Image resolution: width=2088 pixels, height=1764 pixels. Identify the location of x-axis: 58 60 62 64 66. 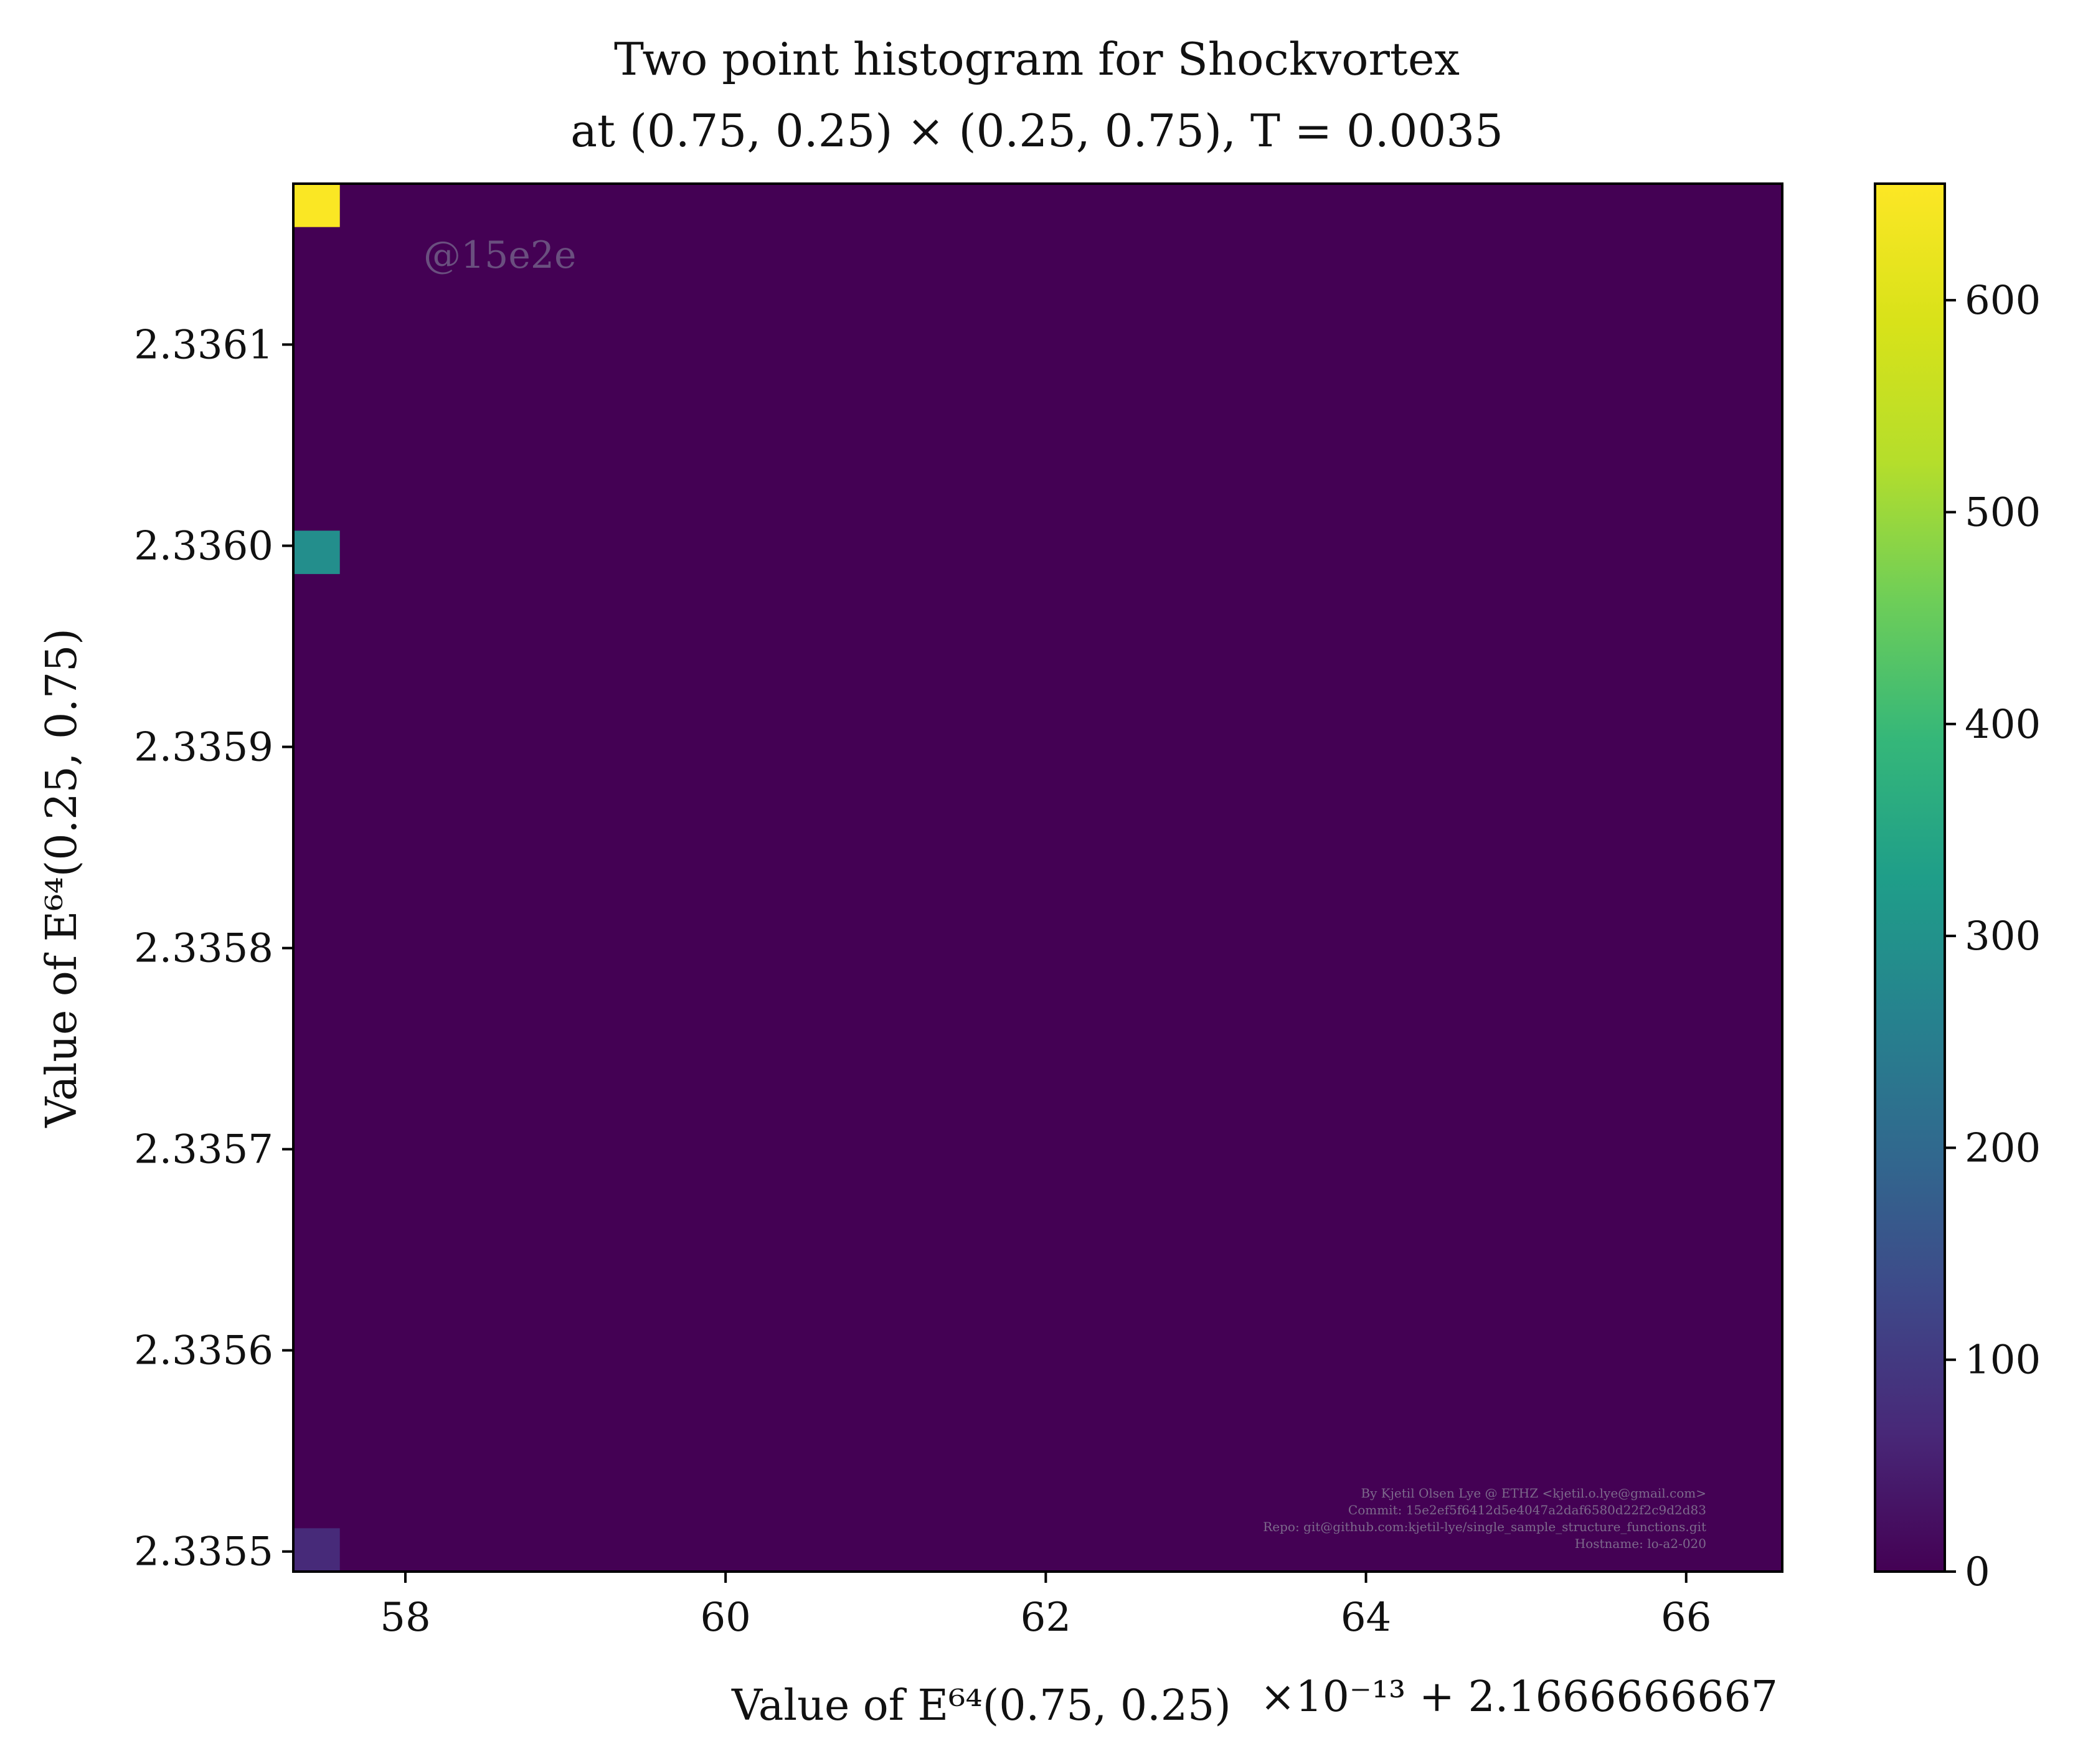
(1045, 1607).